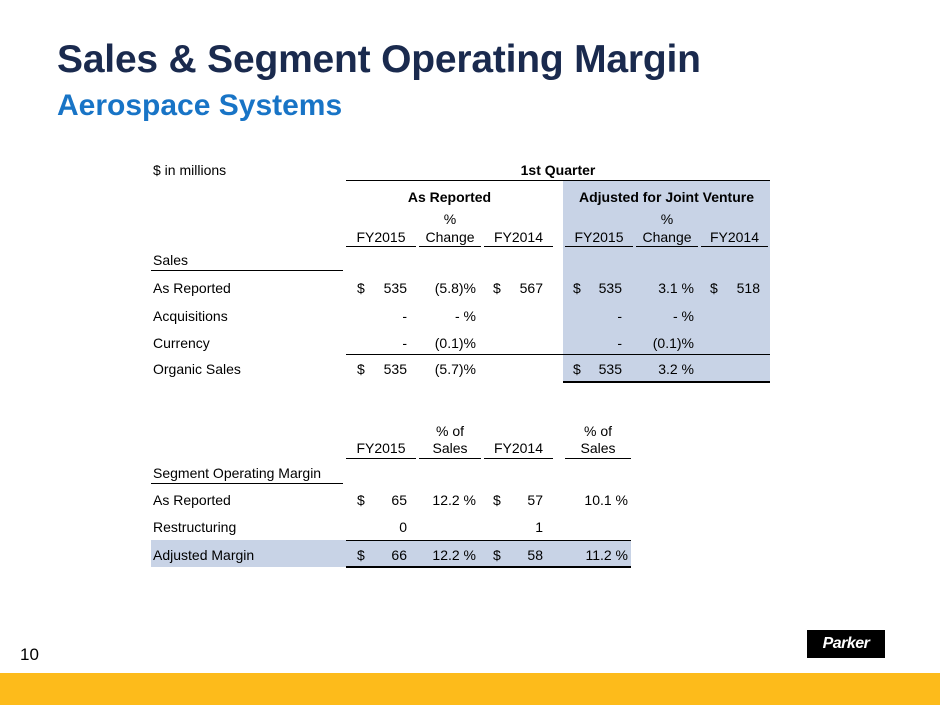 The image size is (940, 705). What do you see at coordinates (539, 527) in the screenshot?
I see `value-fy2014: 1` at bounding box center [539, 527].